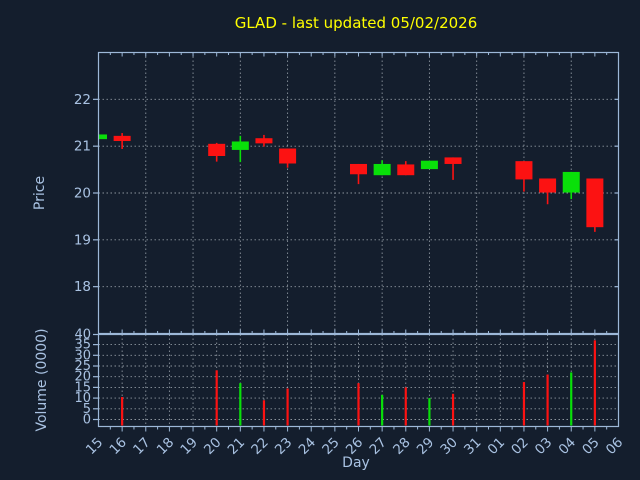 The width and height of the screenshot is (640, 480). What do you see at coordinates (356, 463) in the screenshot?
I see `day-axis-label: Day` at bounding box center [356, 463].